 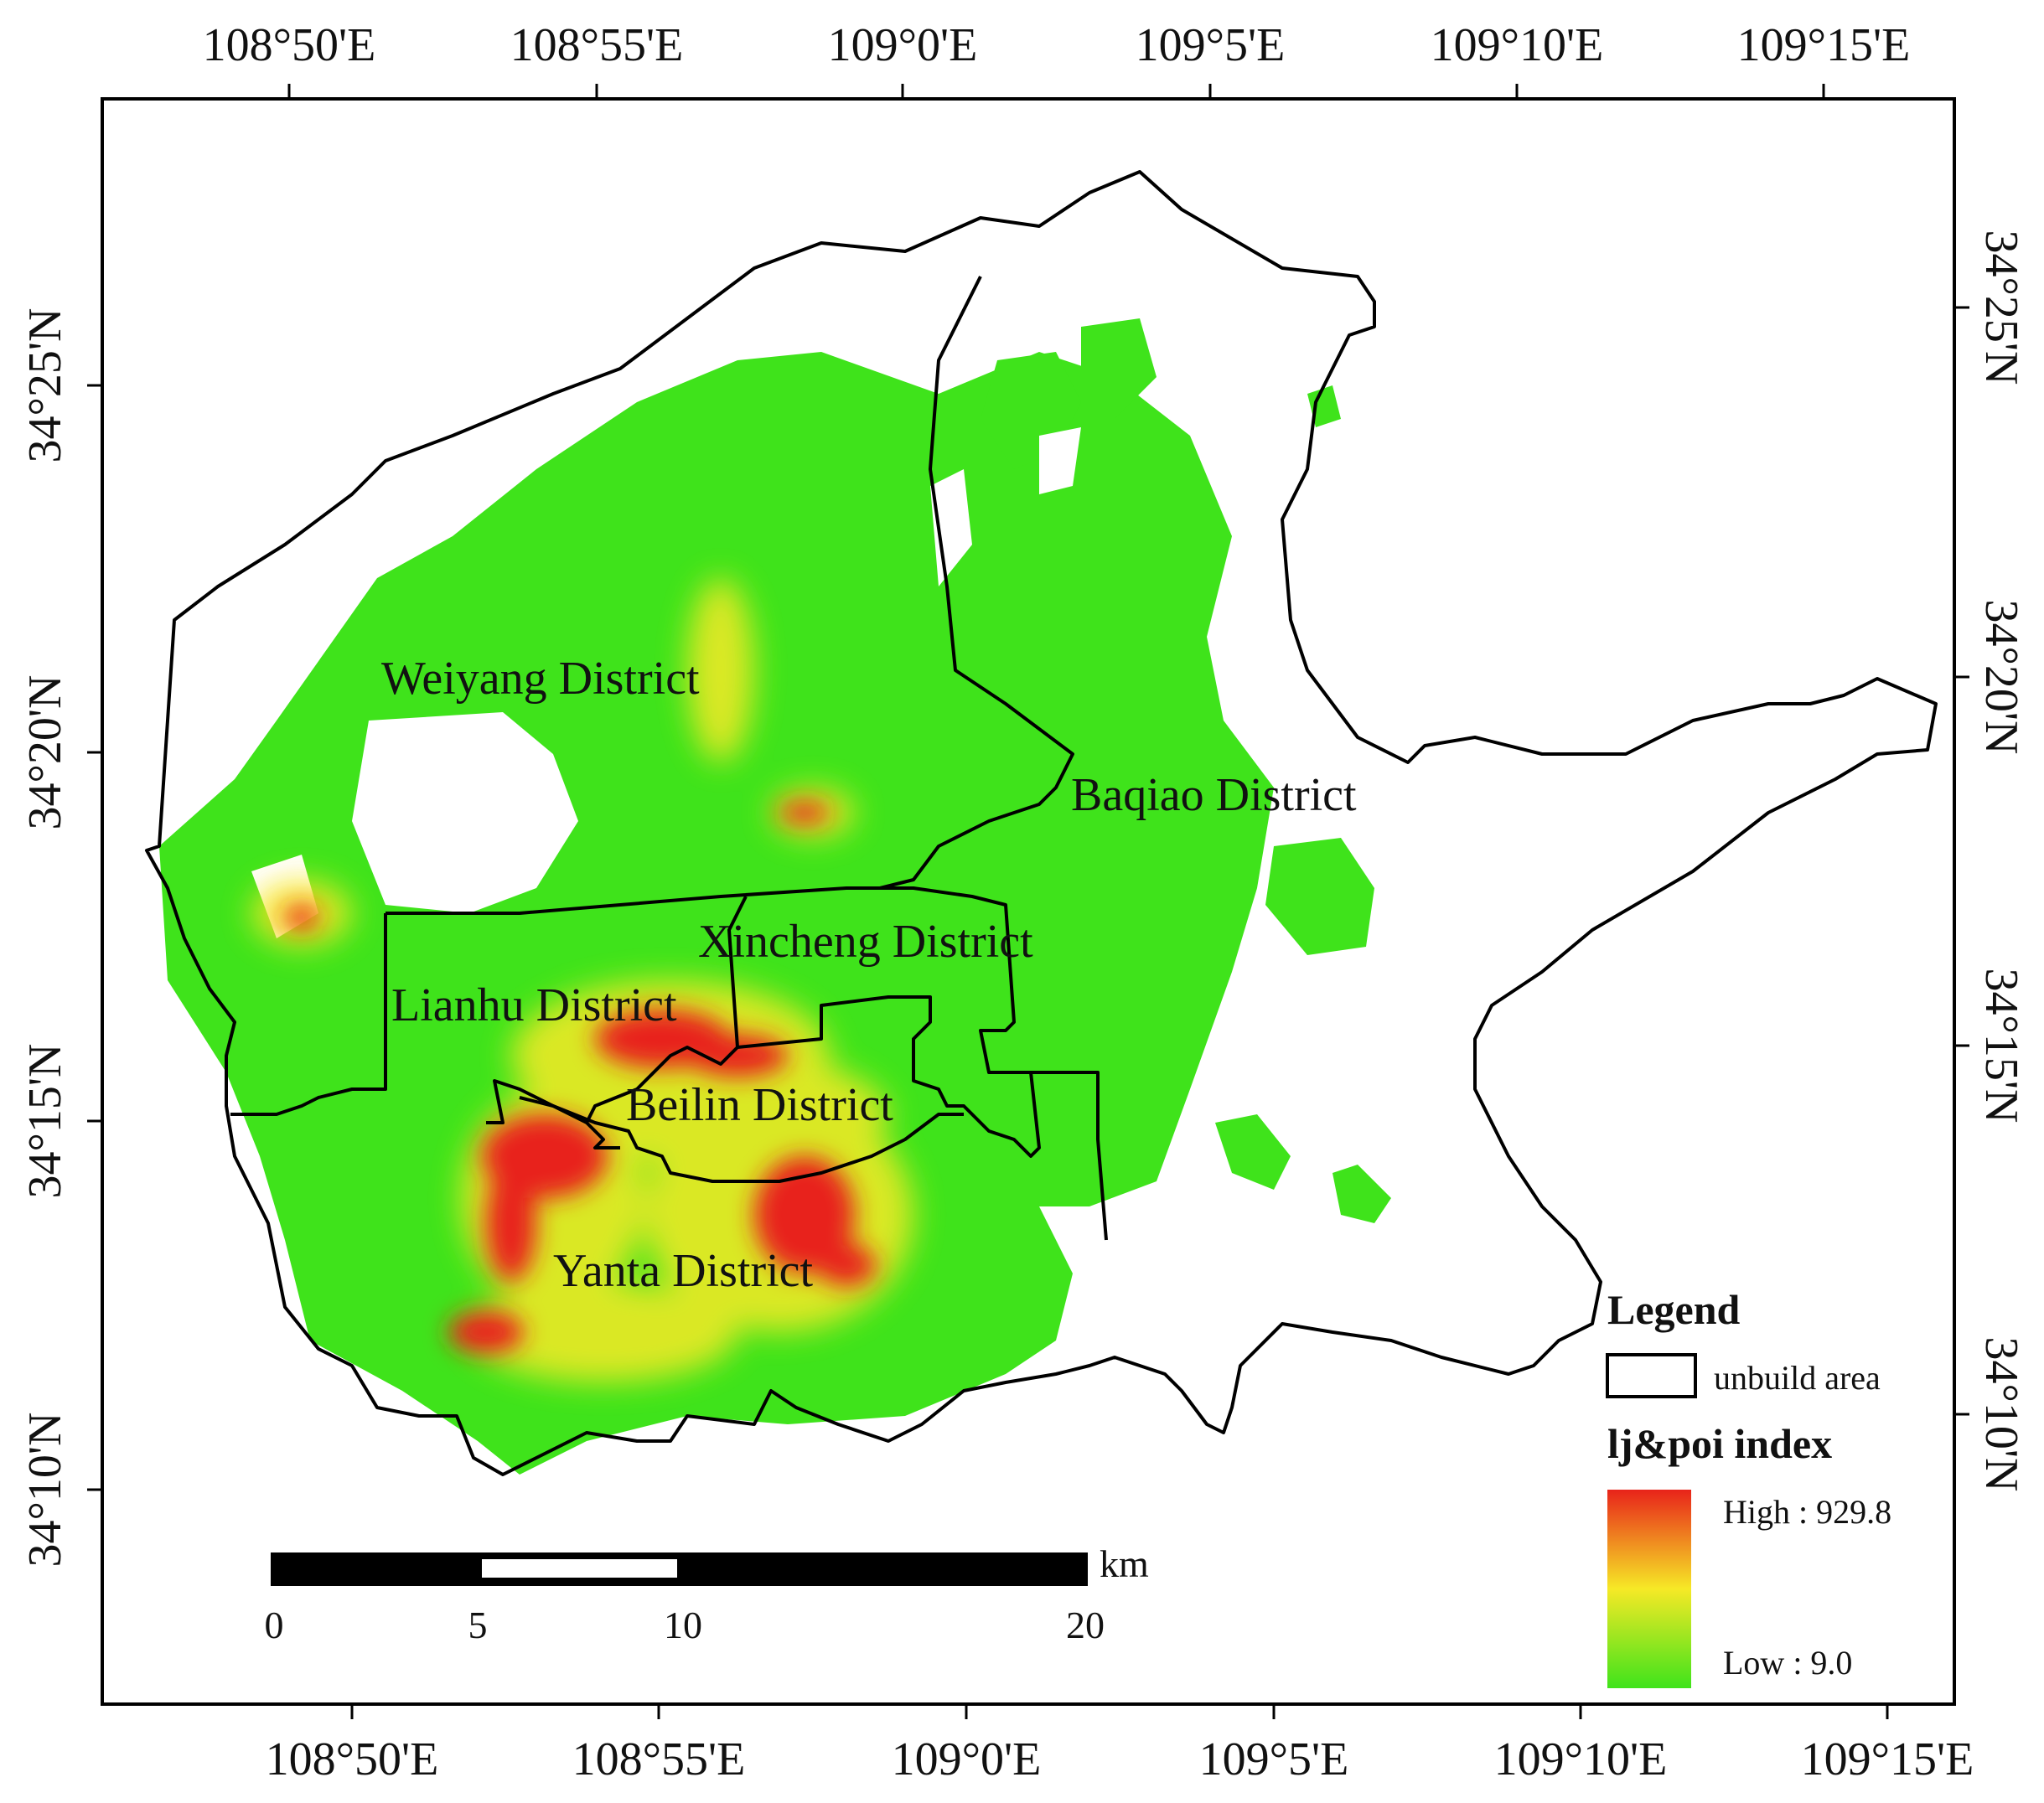 What do you see at coordinates (1720, 1443) in the screenshot?
I see `legend-index-title: lj&poi index` at bounding box center [1720, 1443].